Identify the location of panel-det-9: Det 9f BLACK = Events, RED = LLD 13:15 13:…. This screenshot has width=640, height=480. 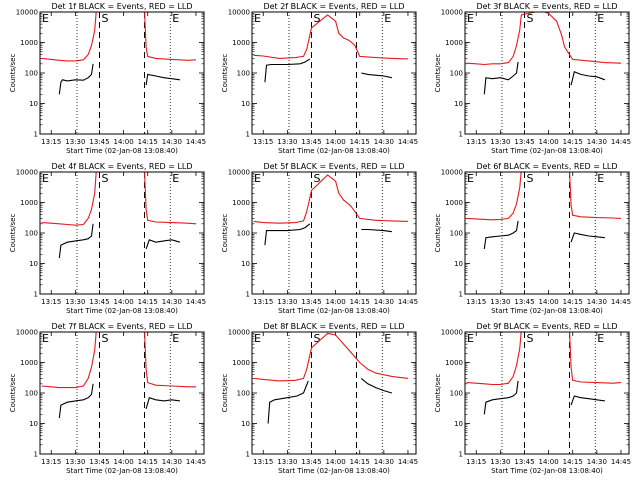
(532, 398).